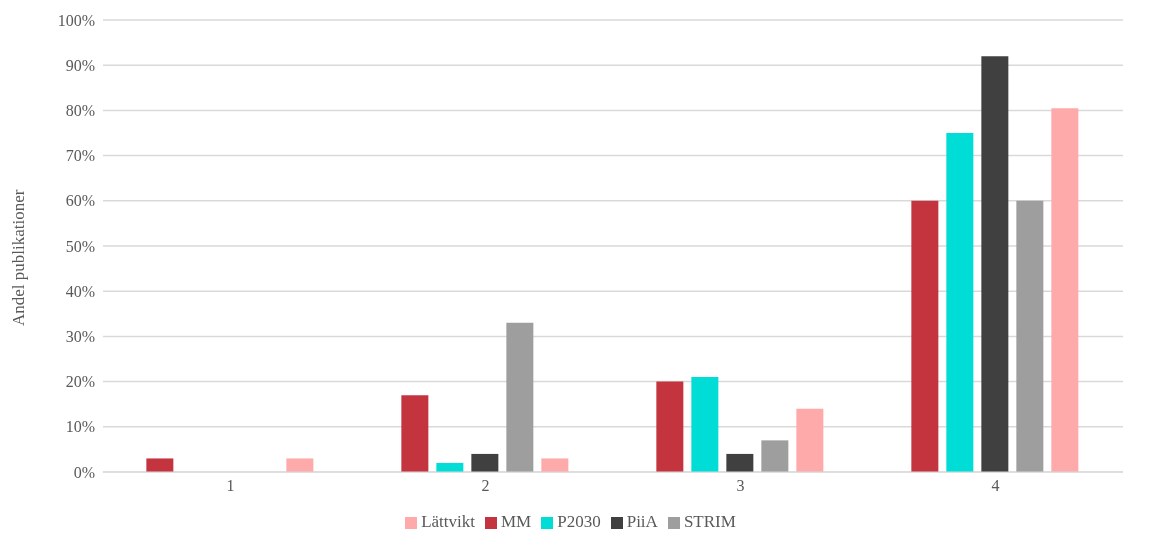 Image resolution: width=1151 pixels, height=545 pixels. What do you see at coordinates (995, 486) in the screenshot?
I see `x-tick-label: 4` at bounding box center [995, 486].